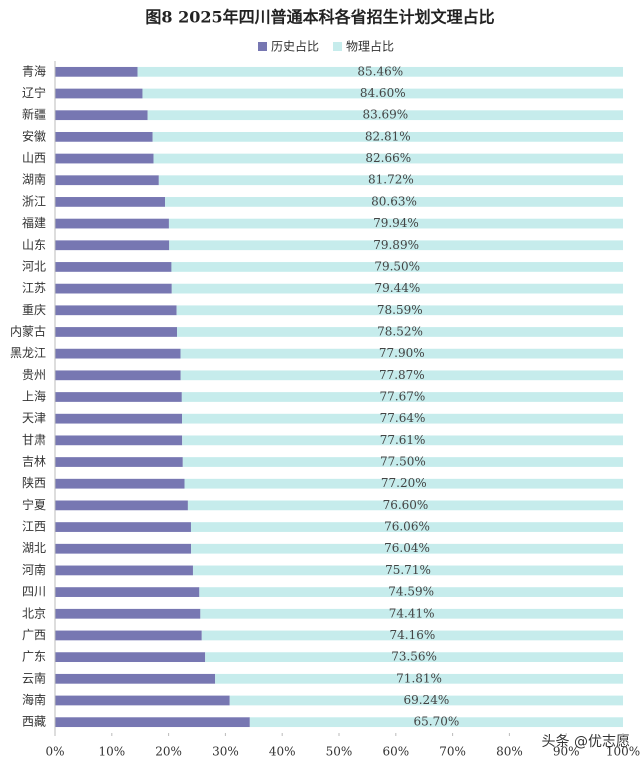  I want to click on y-tick-label: 陕西, so click(34, 482).